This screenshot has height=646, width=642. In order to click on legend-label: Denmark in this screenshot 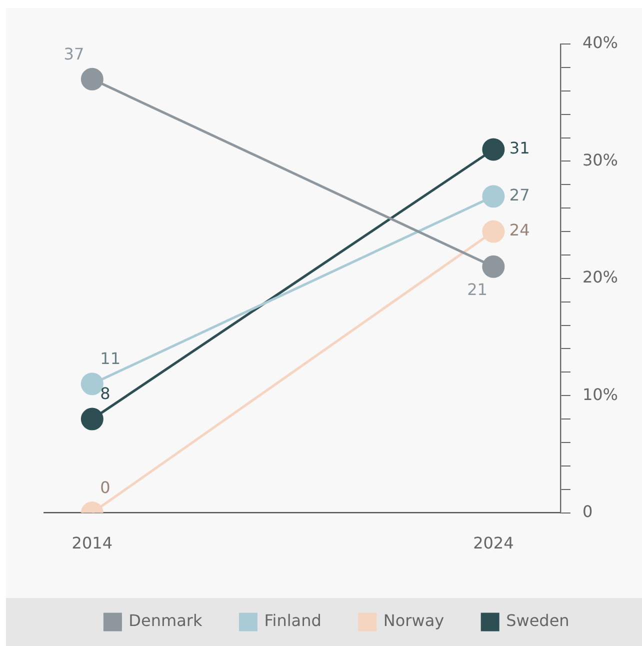, I will do `click(165, 620)`.